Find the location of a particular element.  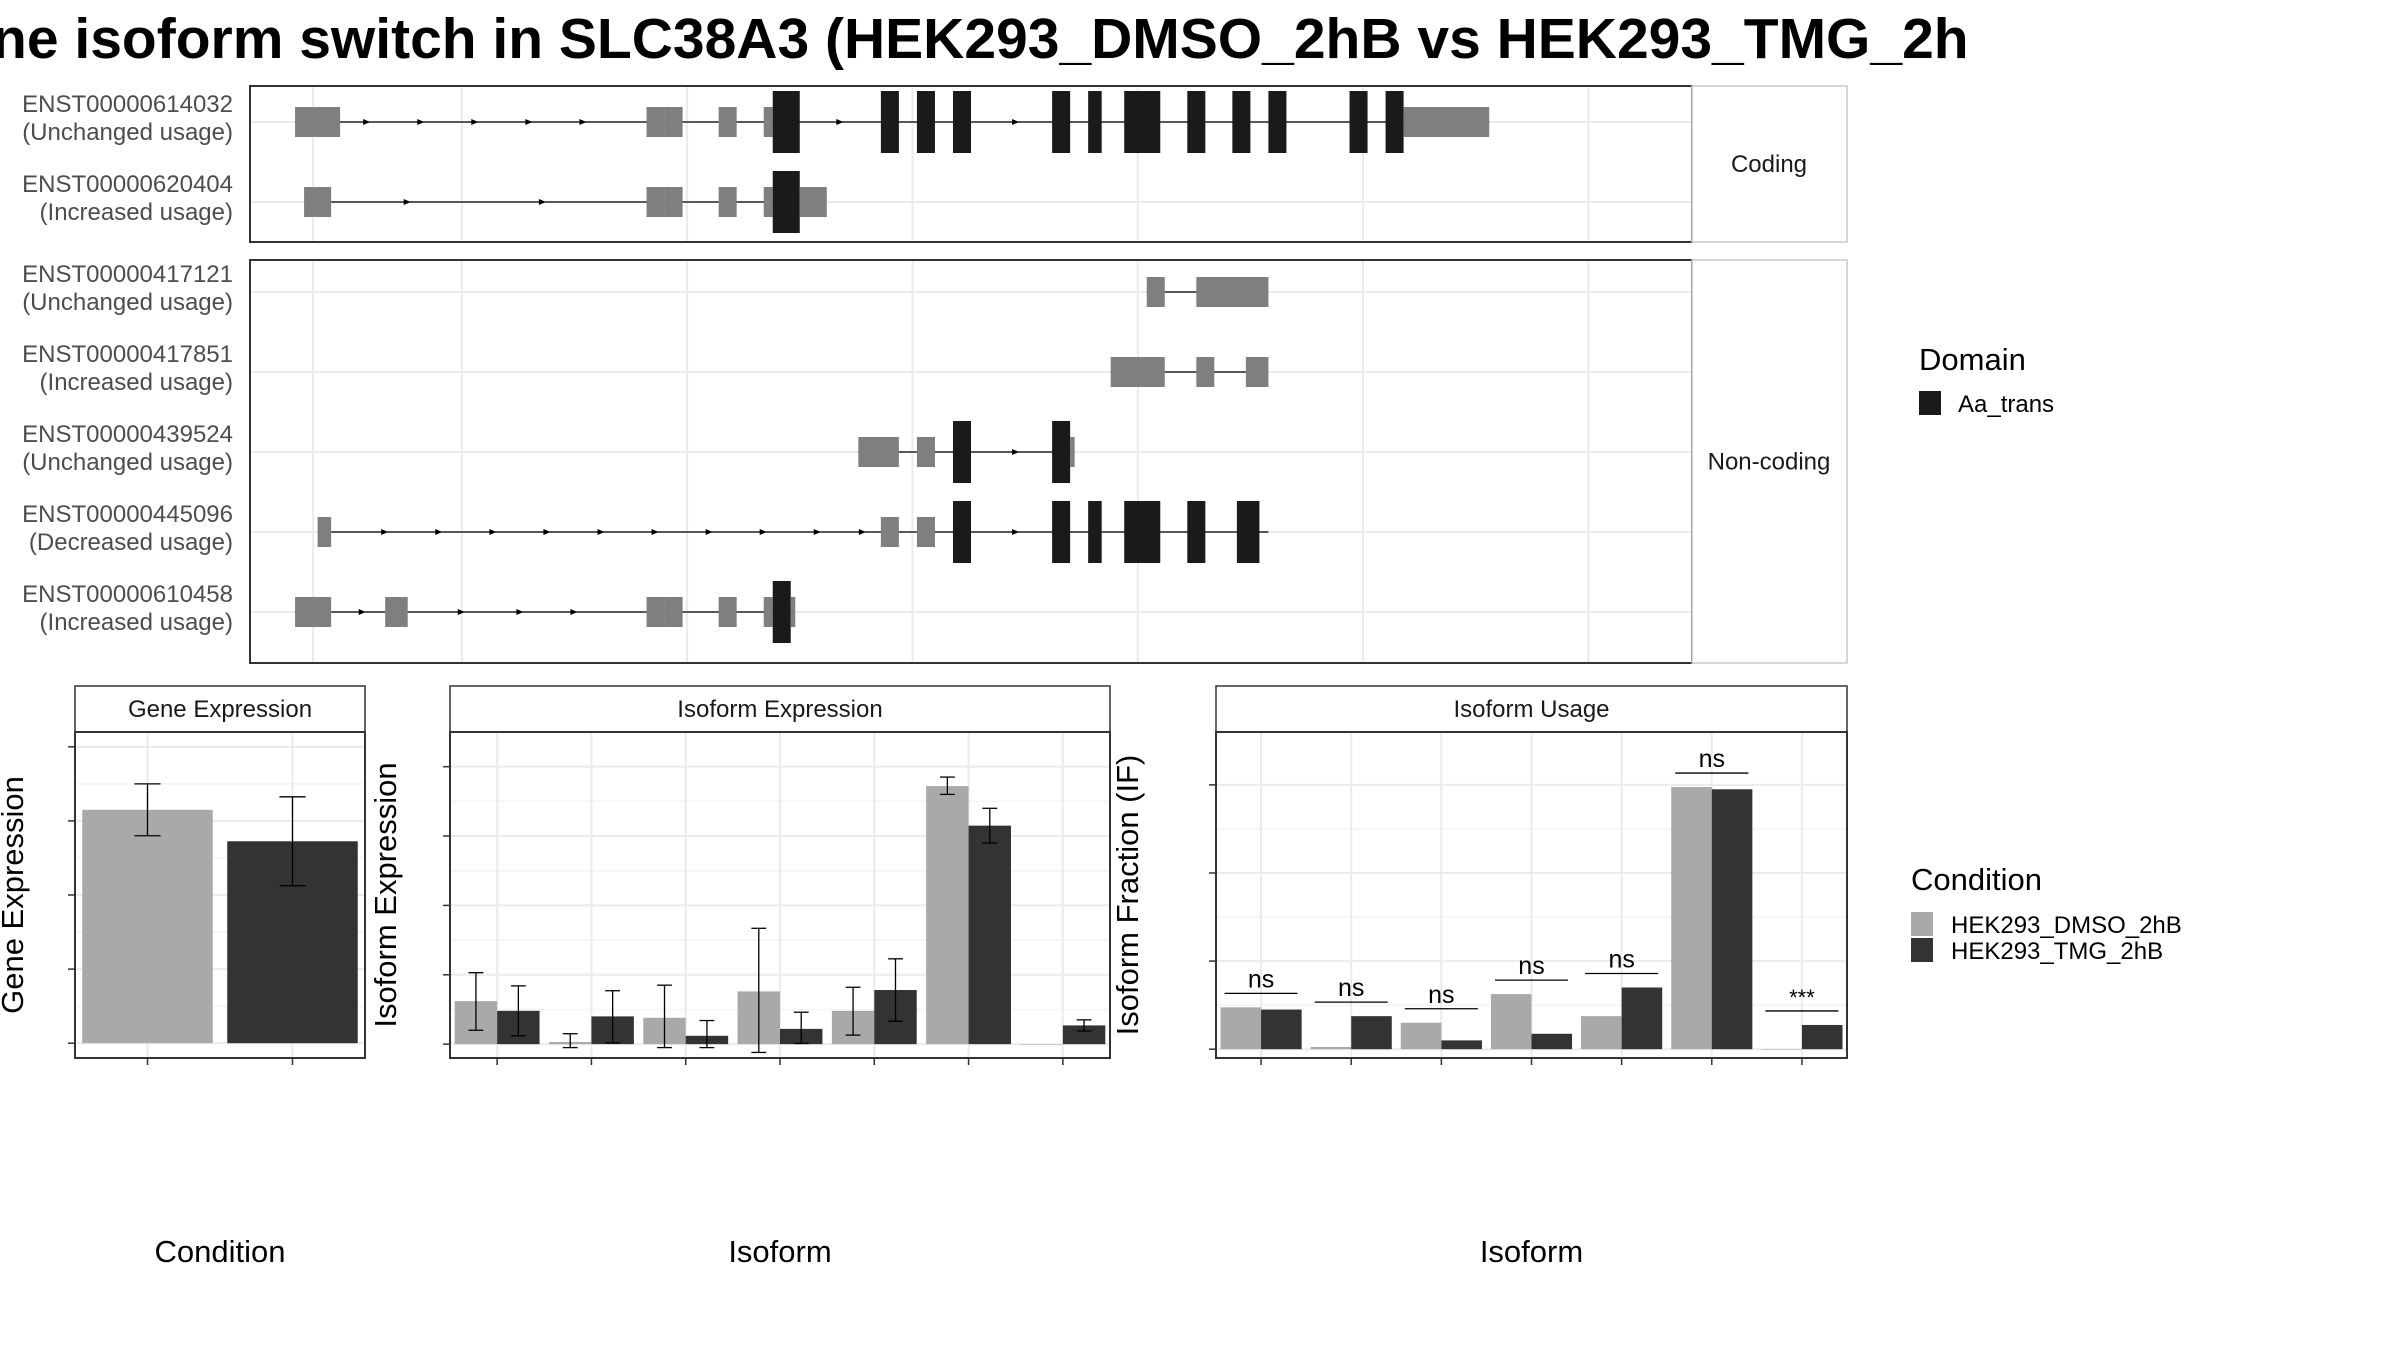

transcript-id-label: ENST00000439524 is located at coordinates (127, 434).